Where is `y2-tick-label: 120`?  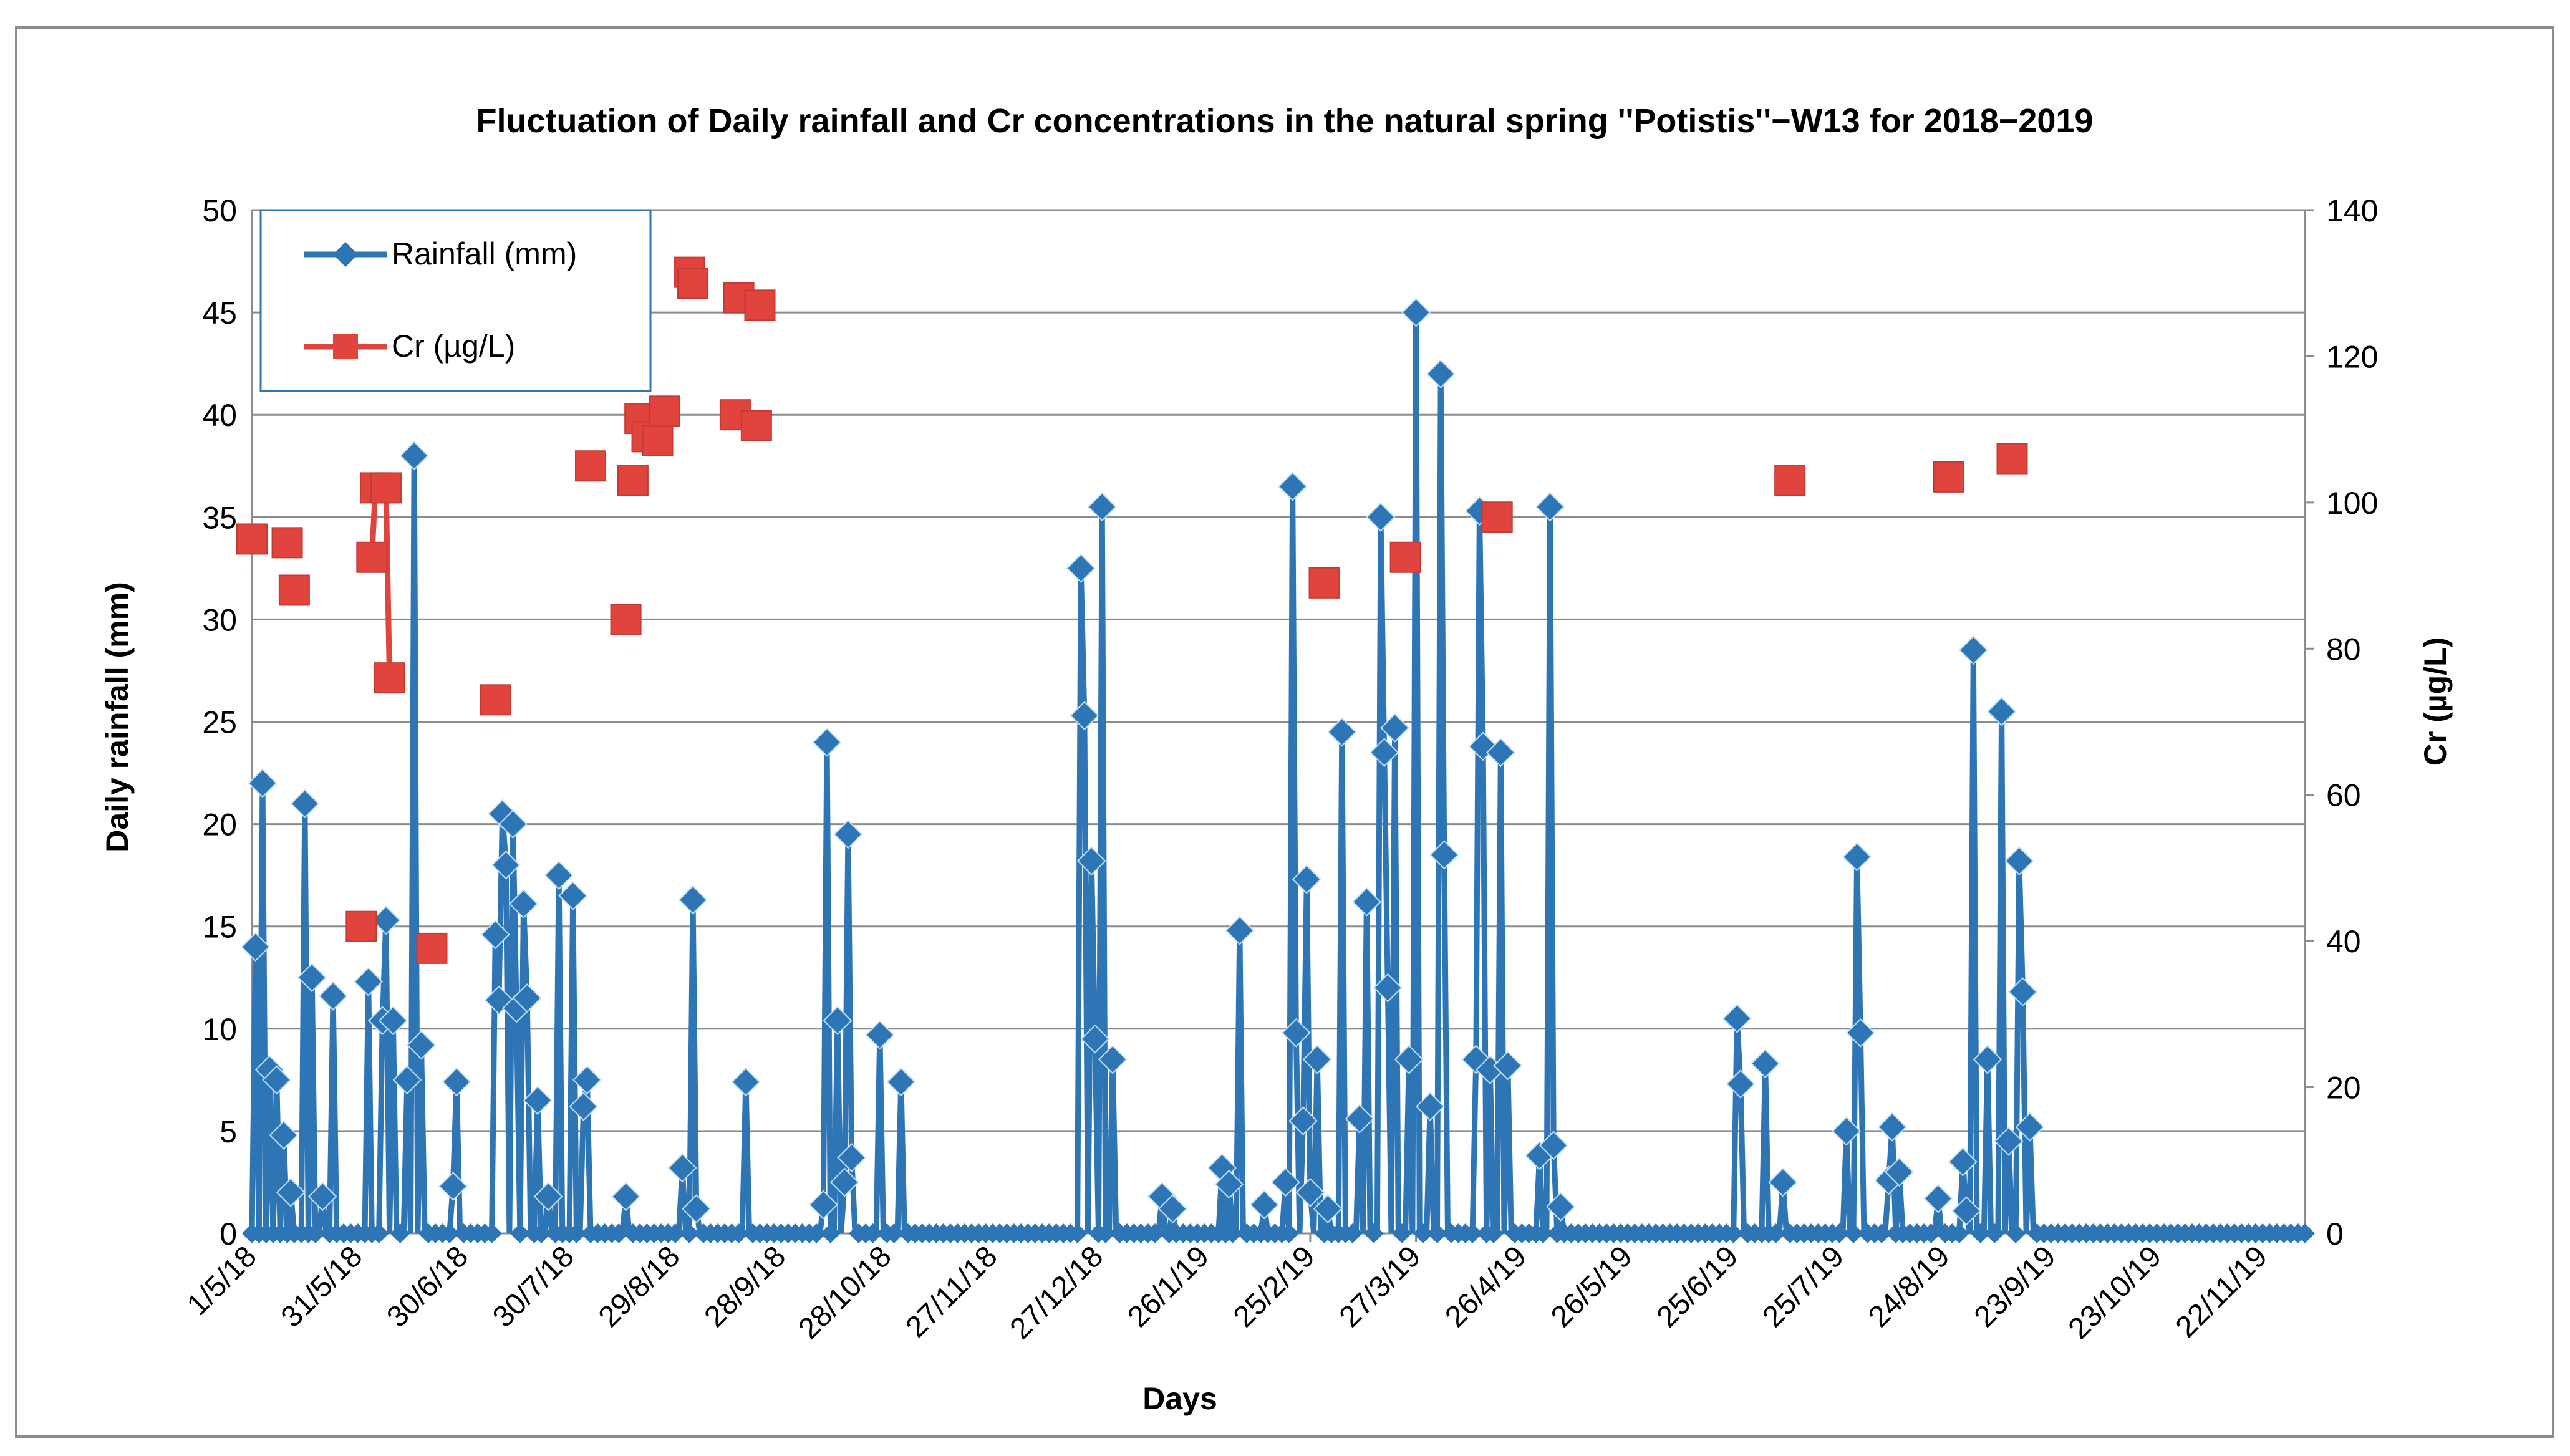
y2-tick-label: 120 is located at coordinates (2352, 357).